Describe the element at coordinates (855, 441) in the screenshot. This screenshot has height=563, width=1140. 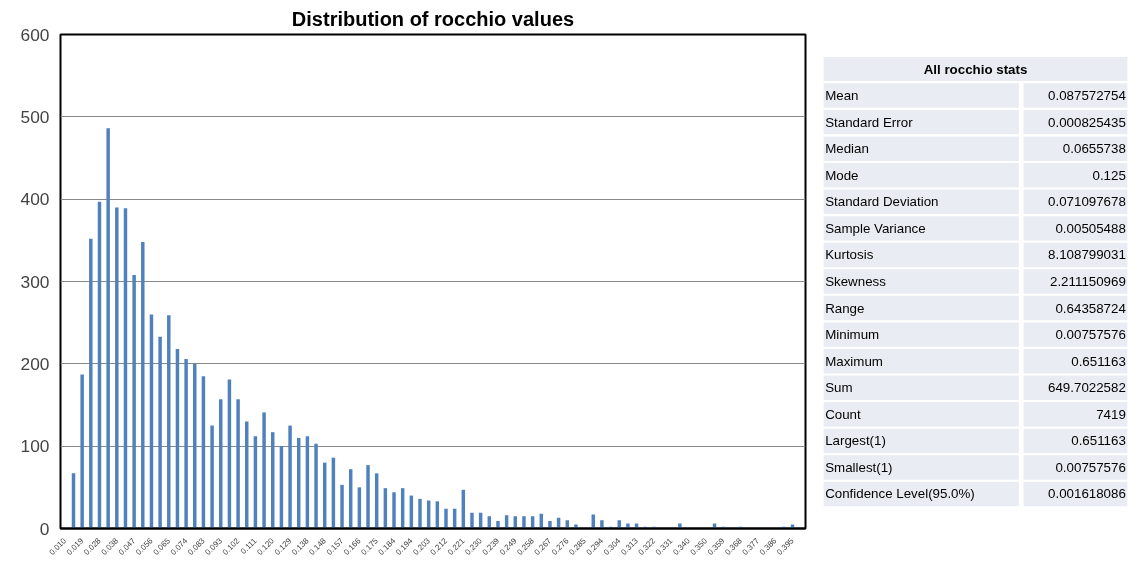
I see `category-label: Largest(1)` at that location.